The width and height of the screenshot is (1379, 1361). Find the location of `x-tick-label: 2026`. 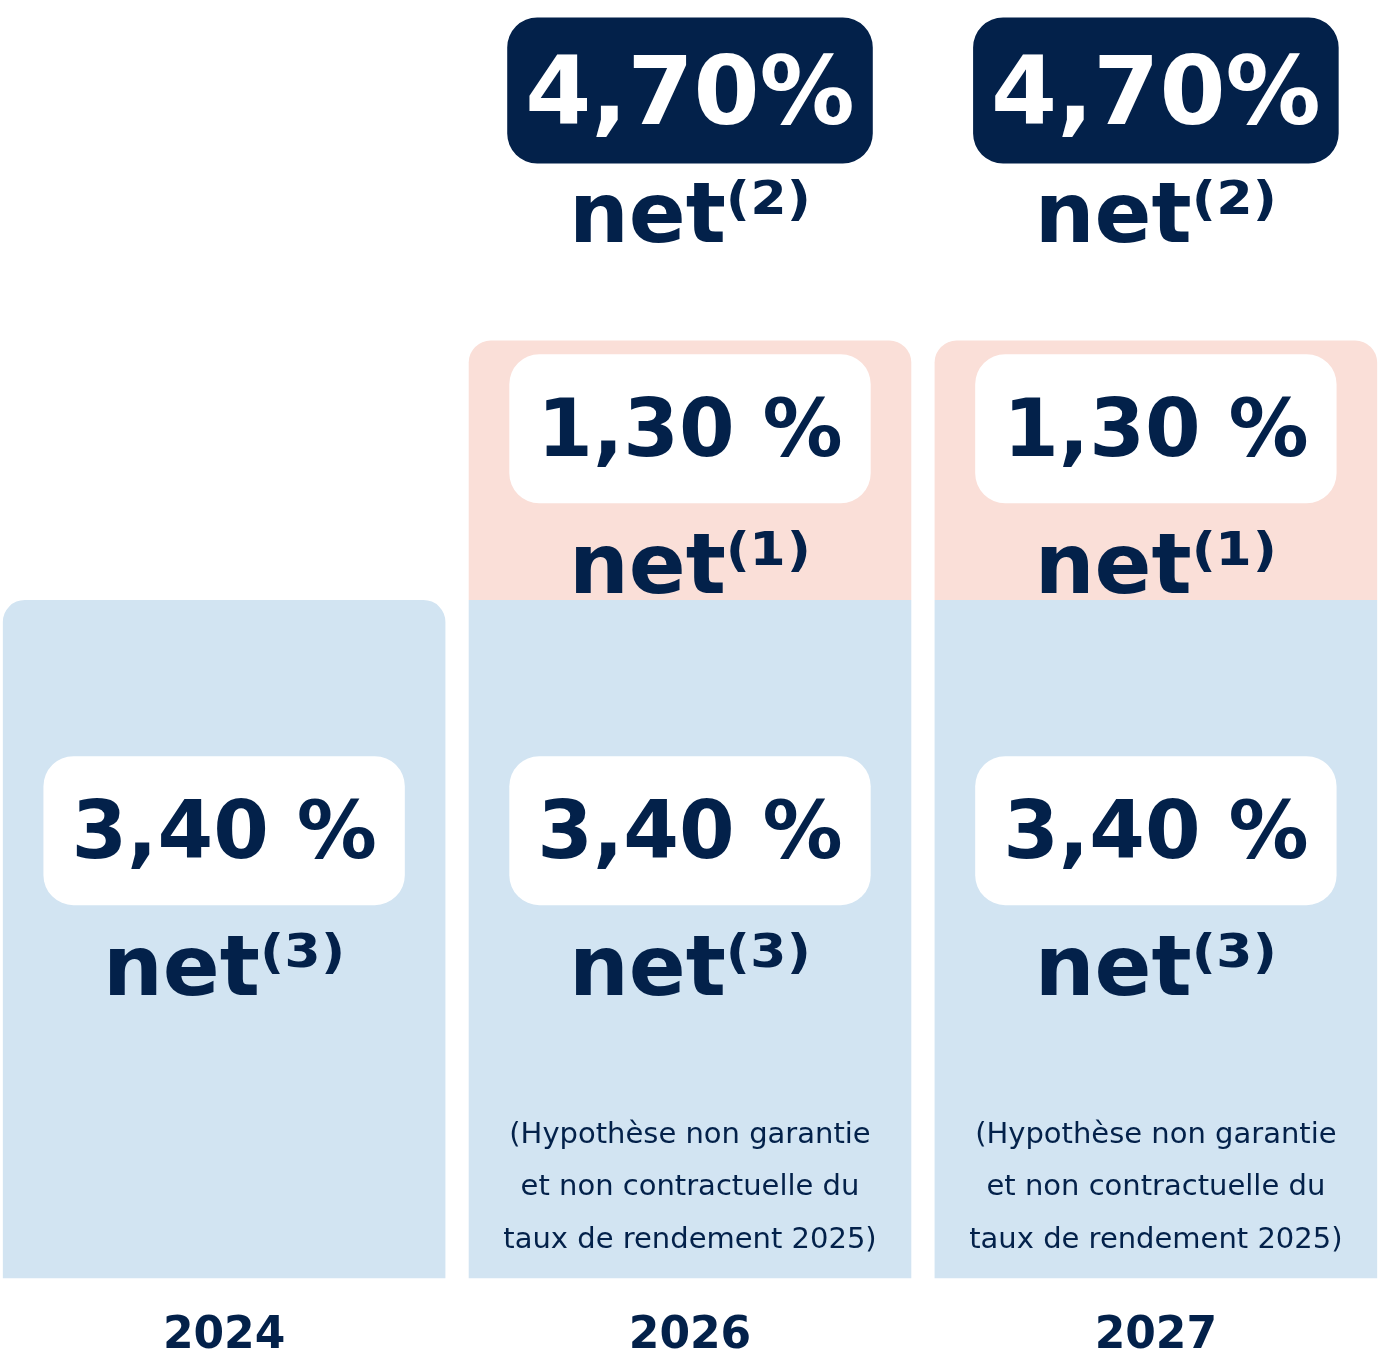

x-tick-label: 2026 is located at coordinates (690, 1332).